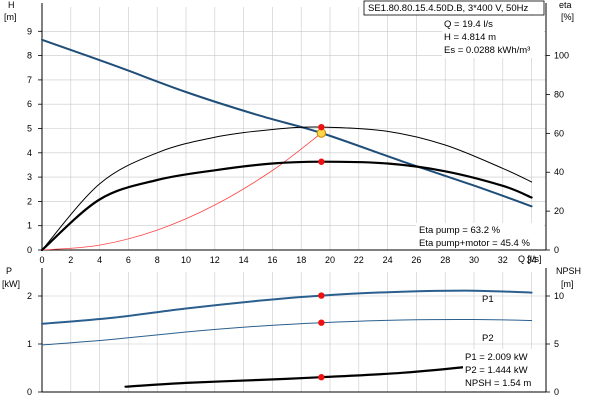 The width and height of the screenshot is (600, 400). What do you see at coordinates (496, 357) in the screenshot?
I see `info-p1: P1 = 2.009 kW` at bounding box center [496, 357].